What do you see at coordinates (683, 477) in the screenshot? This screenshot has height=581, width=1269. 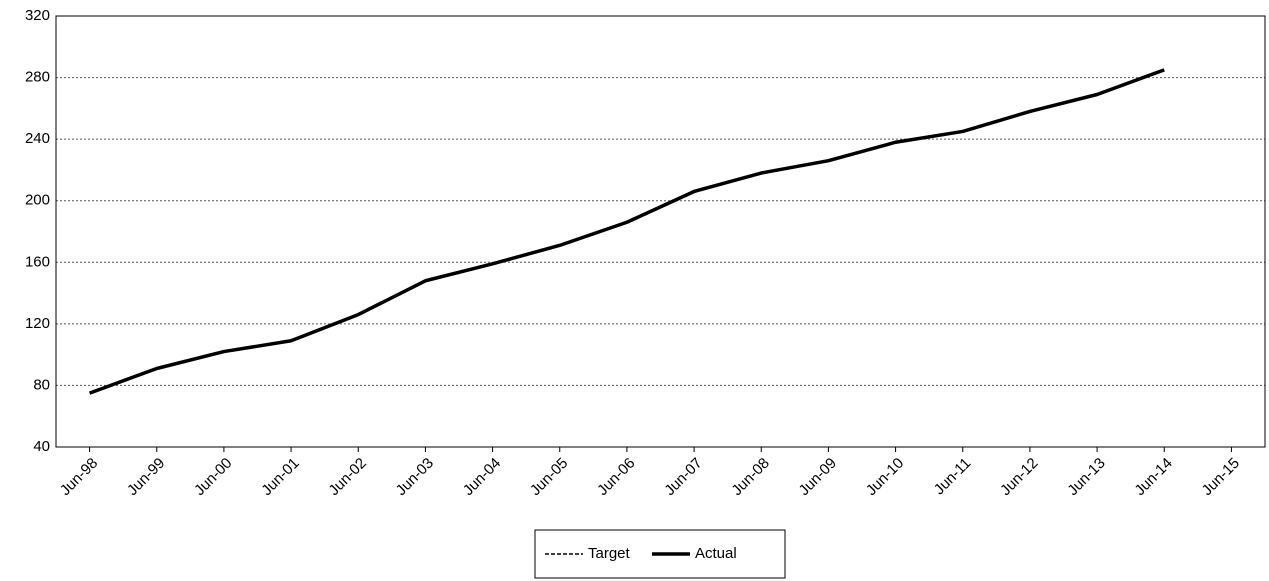 I see `x-tick-label: Jun-07` at bounding box center [683, 477].